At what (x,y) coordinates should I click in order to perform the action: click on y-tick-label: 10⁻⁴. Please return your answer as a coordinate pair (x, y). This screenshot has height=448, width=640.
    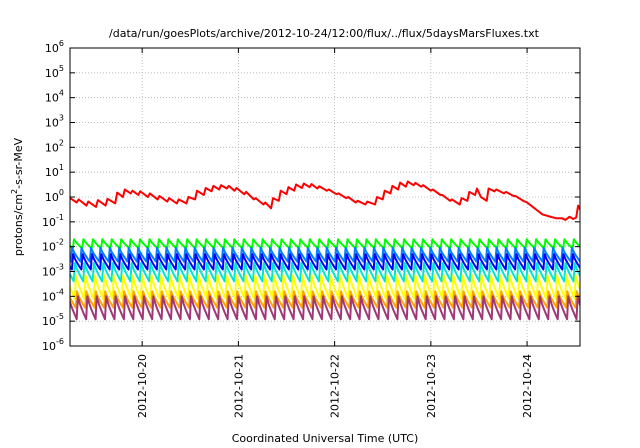
    Looking at the image, I should click on (53, 295).